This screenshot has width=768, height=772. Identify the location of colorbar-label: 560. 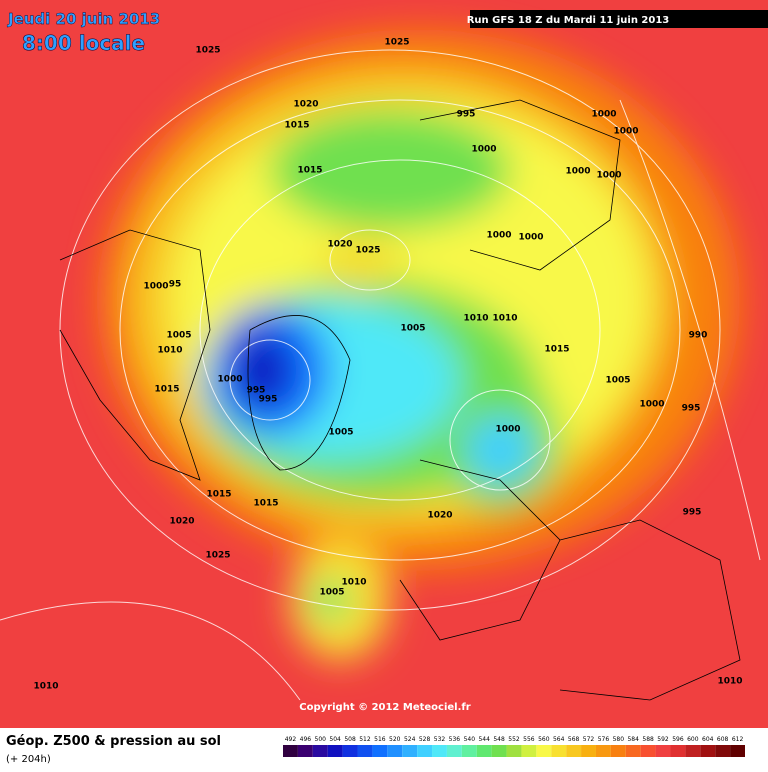
(544, 739).